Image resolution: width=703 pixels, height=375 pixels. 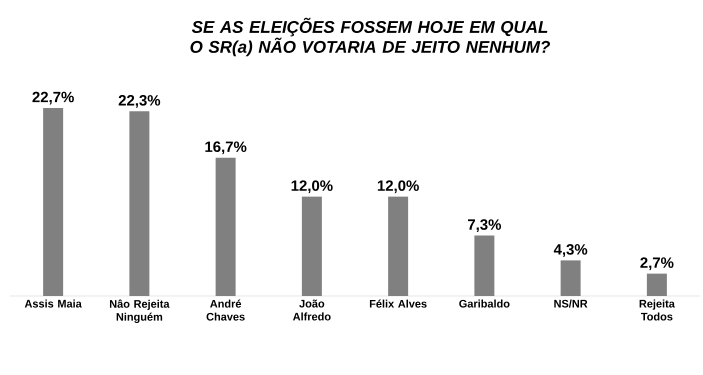 What do you see at coordinates (370, 37) in the screenshot?
I see `chart-title: SE AS ELEIÇÕES FOSSEM HOJE EM QUAL O SR(a) NÃO VOTARIA DE JEITO NENHUM?` at bounding box center [370, 37].